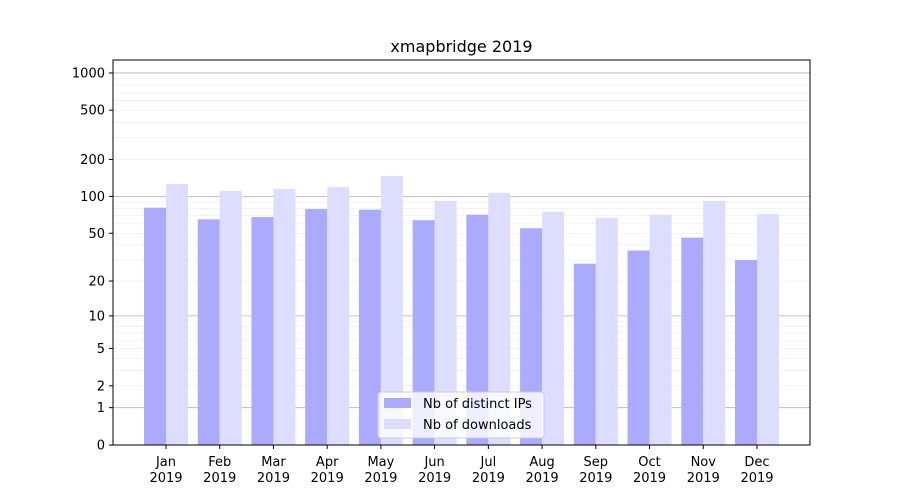 This screenshot has height=500, width=900. I want to click on y-tick-label: 200, so click(92, 160).